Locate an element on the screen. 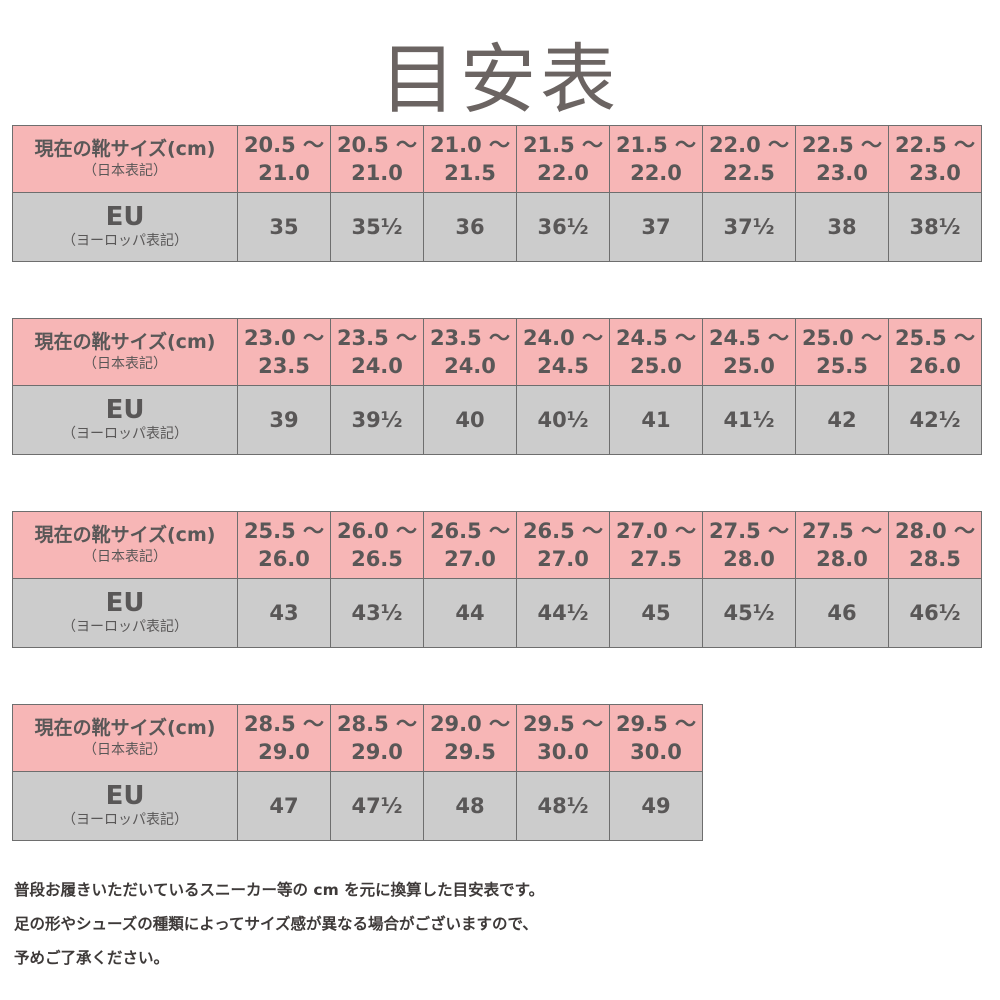  jp-size-to: 29.5 is located at coordinates (470, 752).